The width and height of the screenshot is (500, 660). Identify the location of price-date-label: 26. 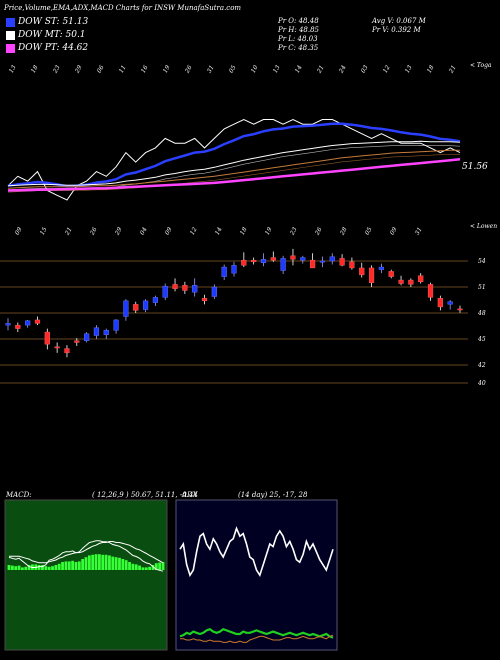
(318, 231).